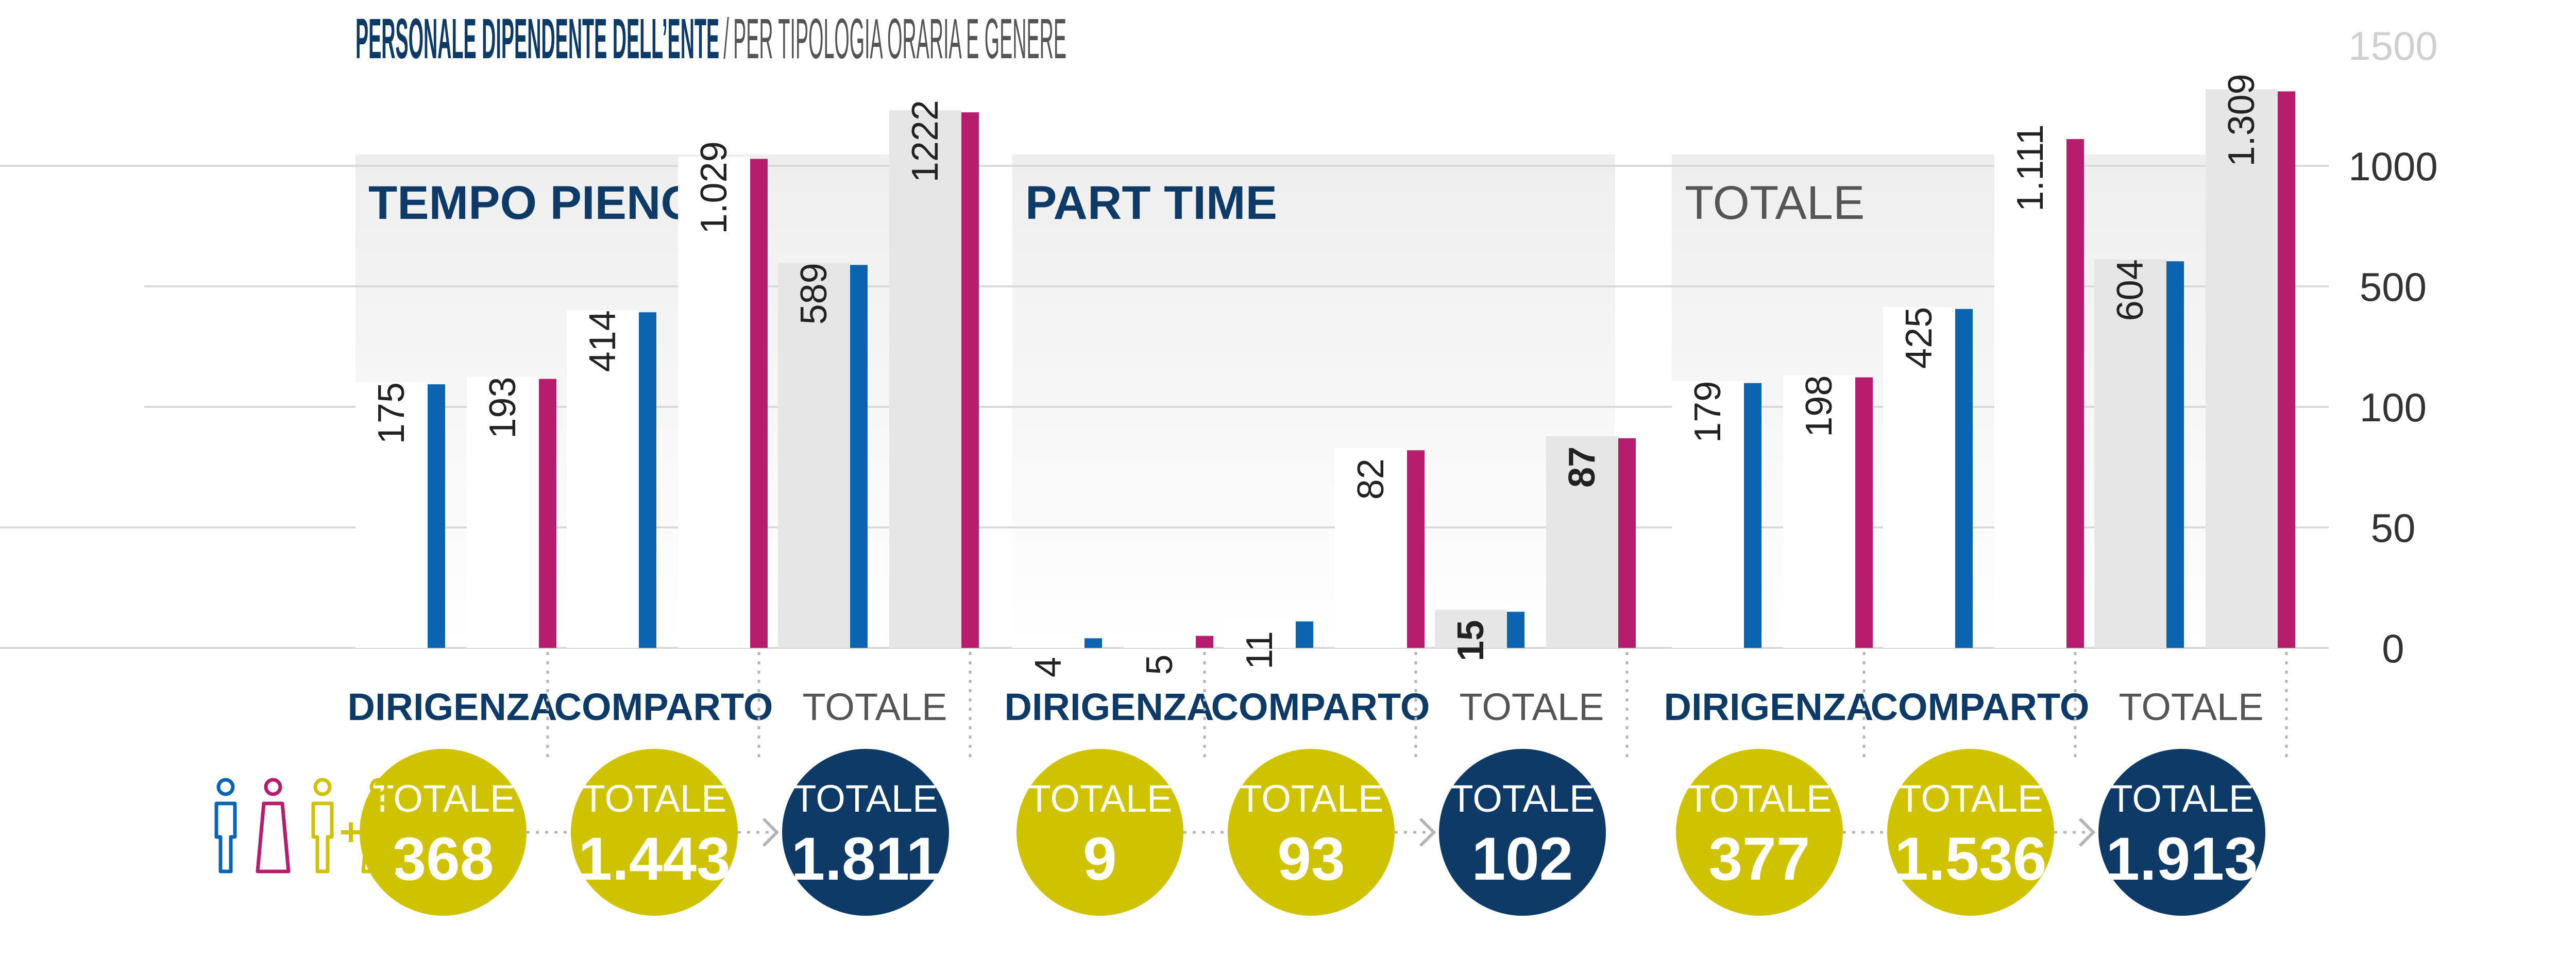  What do you see at coordinates (2182, 859) in the screenshot?
I see `total-circle-value: 1.913` at bounding box center [2182, 859].